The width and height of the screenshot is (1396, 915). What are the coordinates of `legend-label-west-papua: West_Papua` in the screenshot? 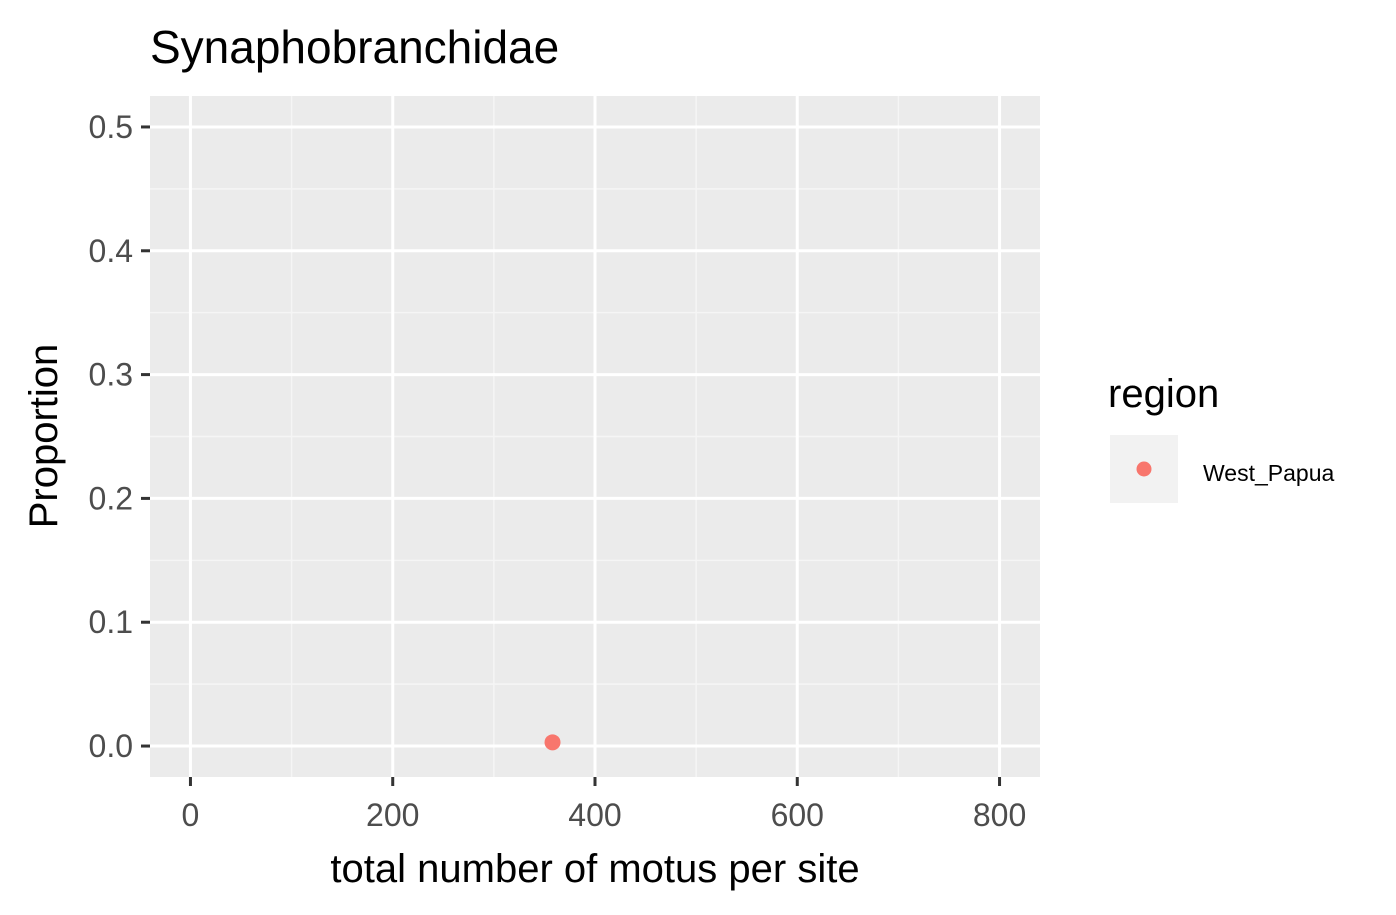 It's located at (1268, 473).